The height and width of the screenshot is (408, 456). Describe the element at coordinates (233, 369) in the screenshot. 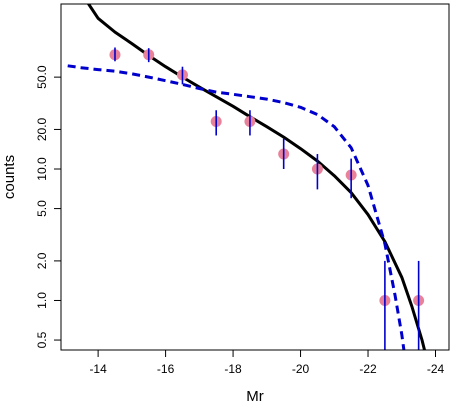

I see `x-tick-label: -18` at that location.